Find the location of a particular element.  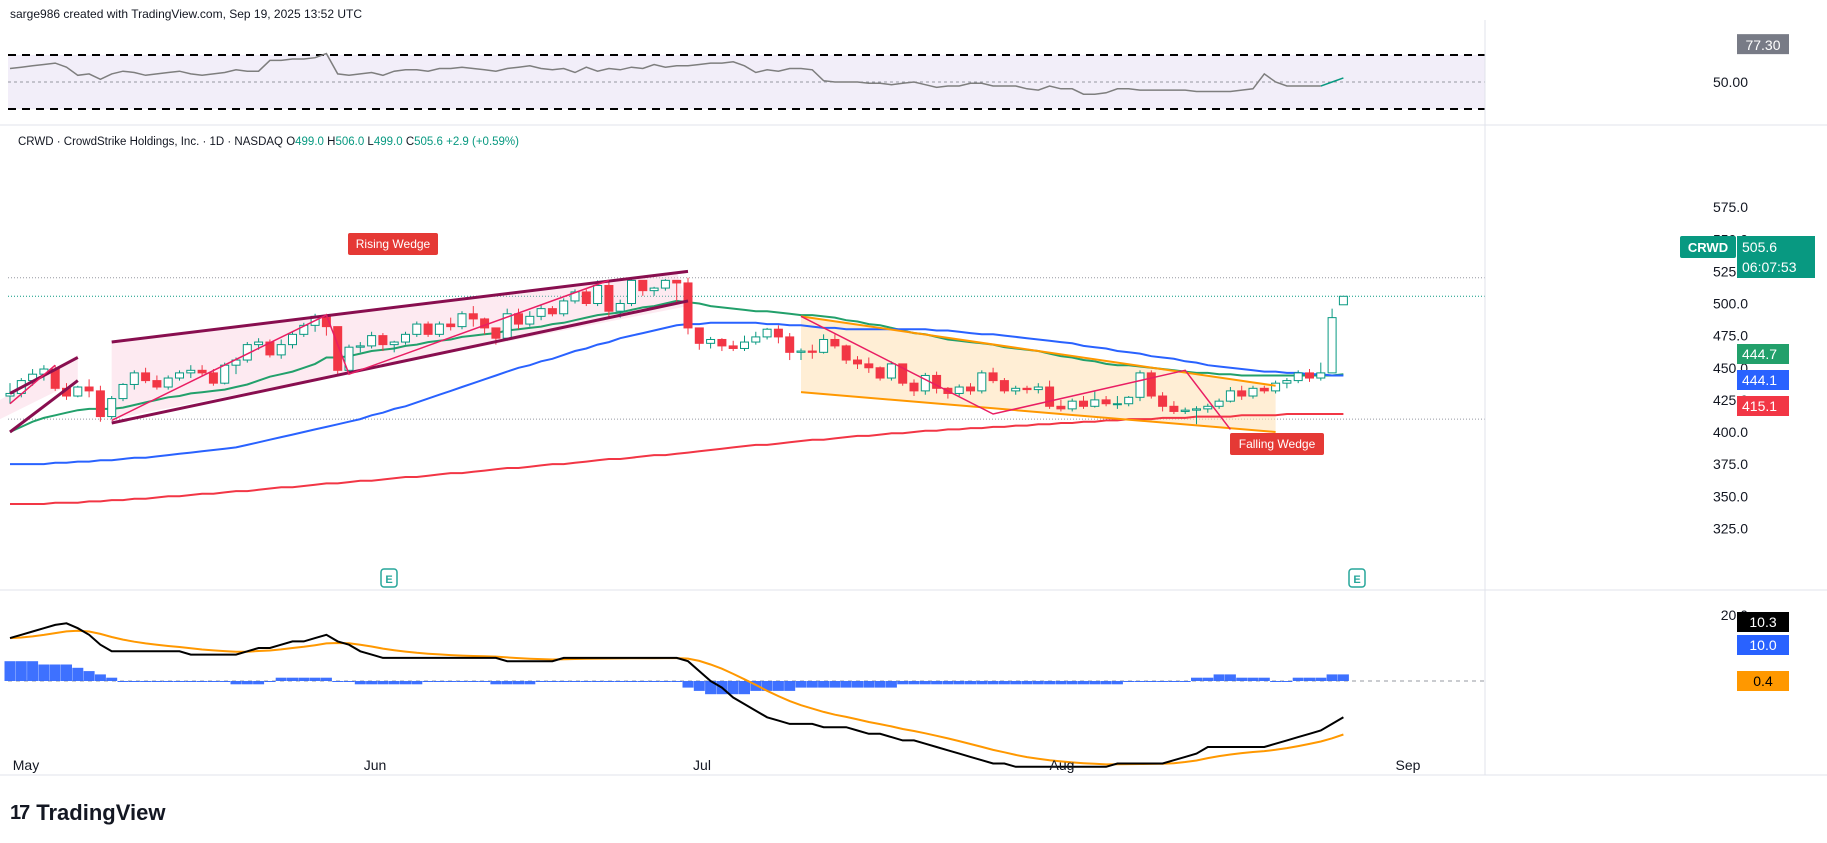

brand: 17 TradingView is located at coordinates (87, 813).